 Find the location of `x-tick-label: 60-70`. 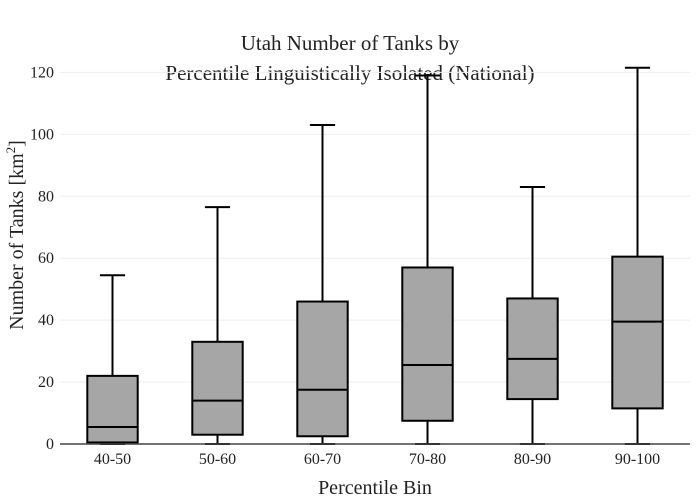

x-tick-label: 60-70 is located at coordinates (322, 459).